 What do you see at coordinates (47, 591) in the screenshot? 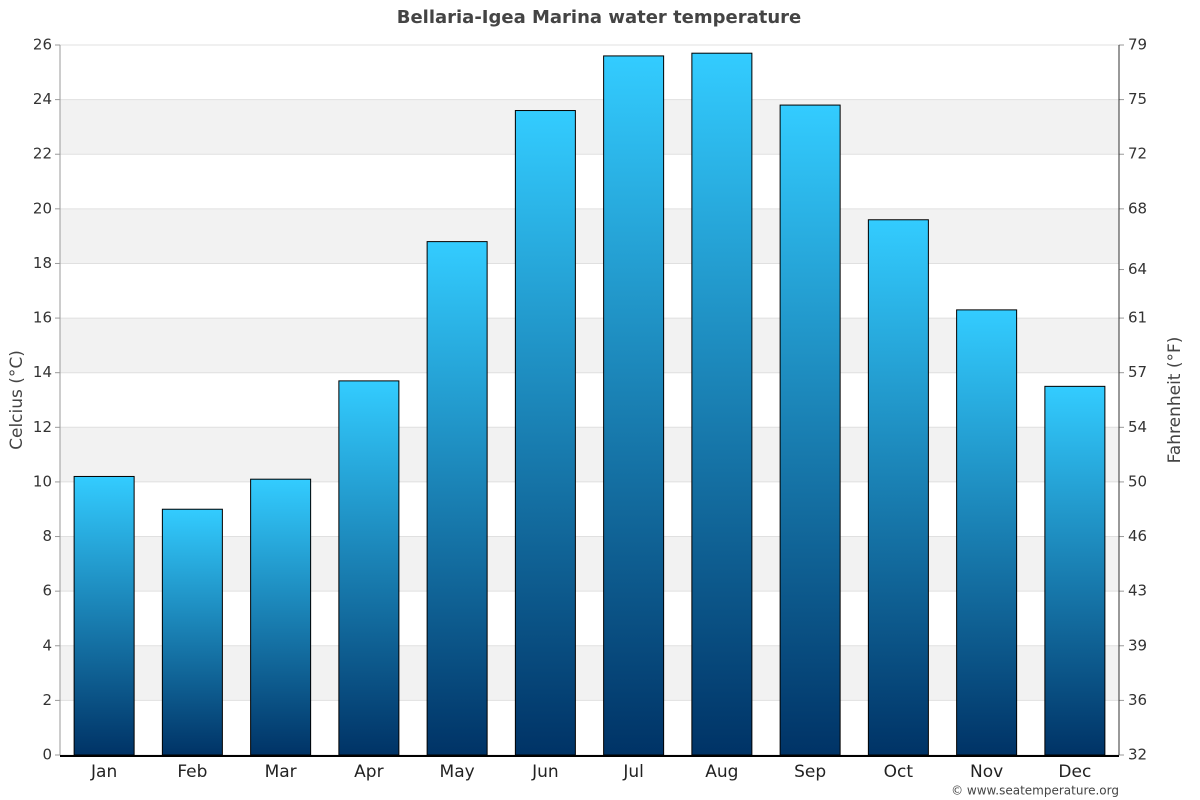
I see `y-tick-label: 6` at bounding box center [47, 591].